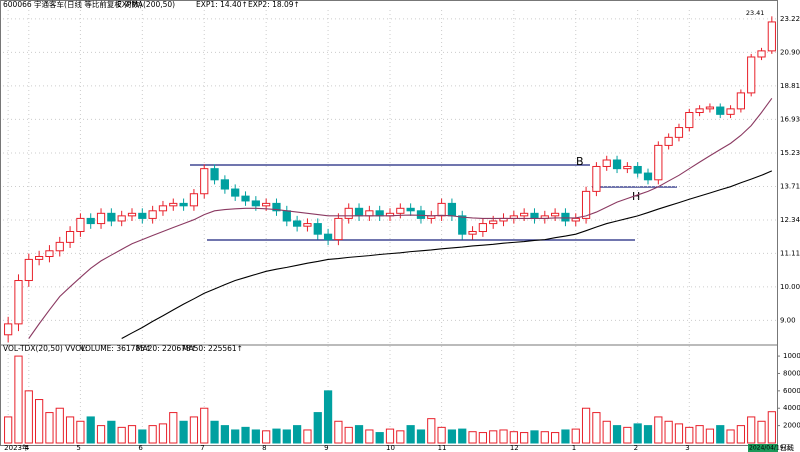 This screenshot has width=800, height=452. Describe the element at coordinates (274, 4) in the screenshot. I see `legend-entry: EXP2: 18.09↑` at that location.